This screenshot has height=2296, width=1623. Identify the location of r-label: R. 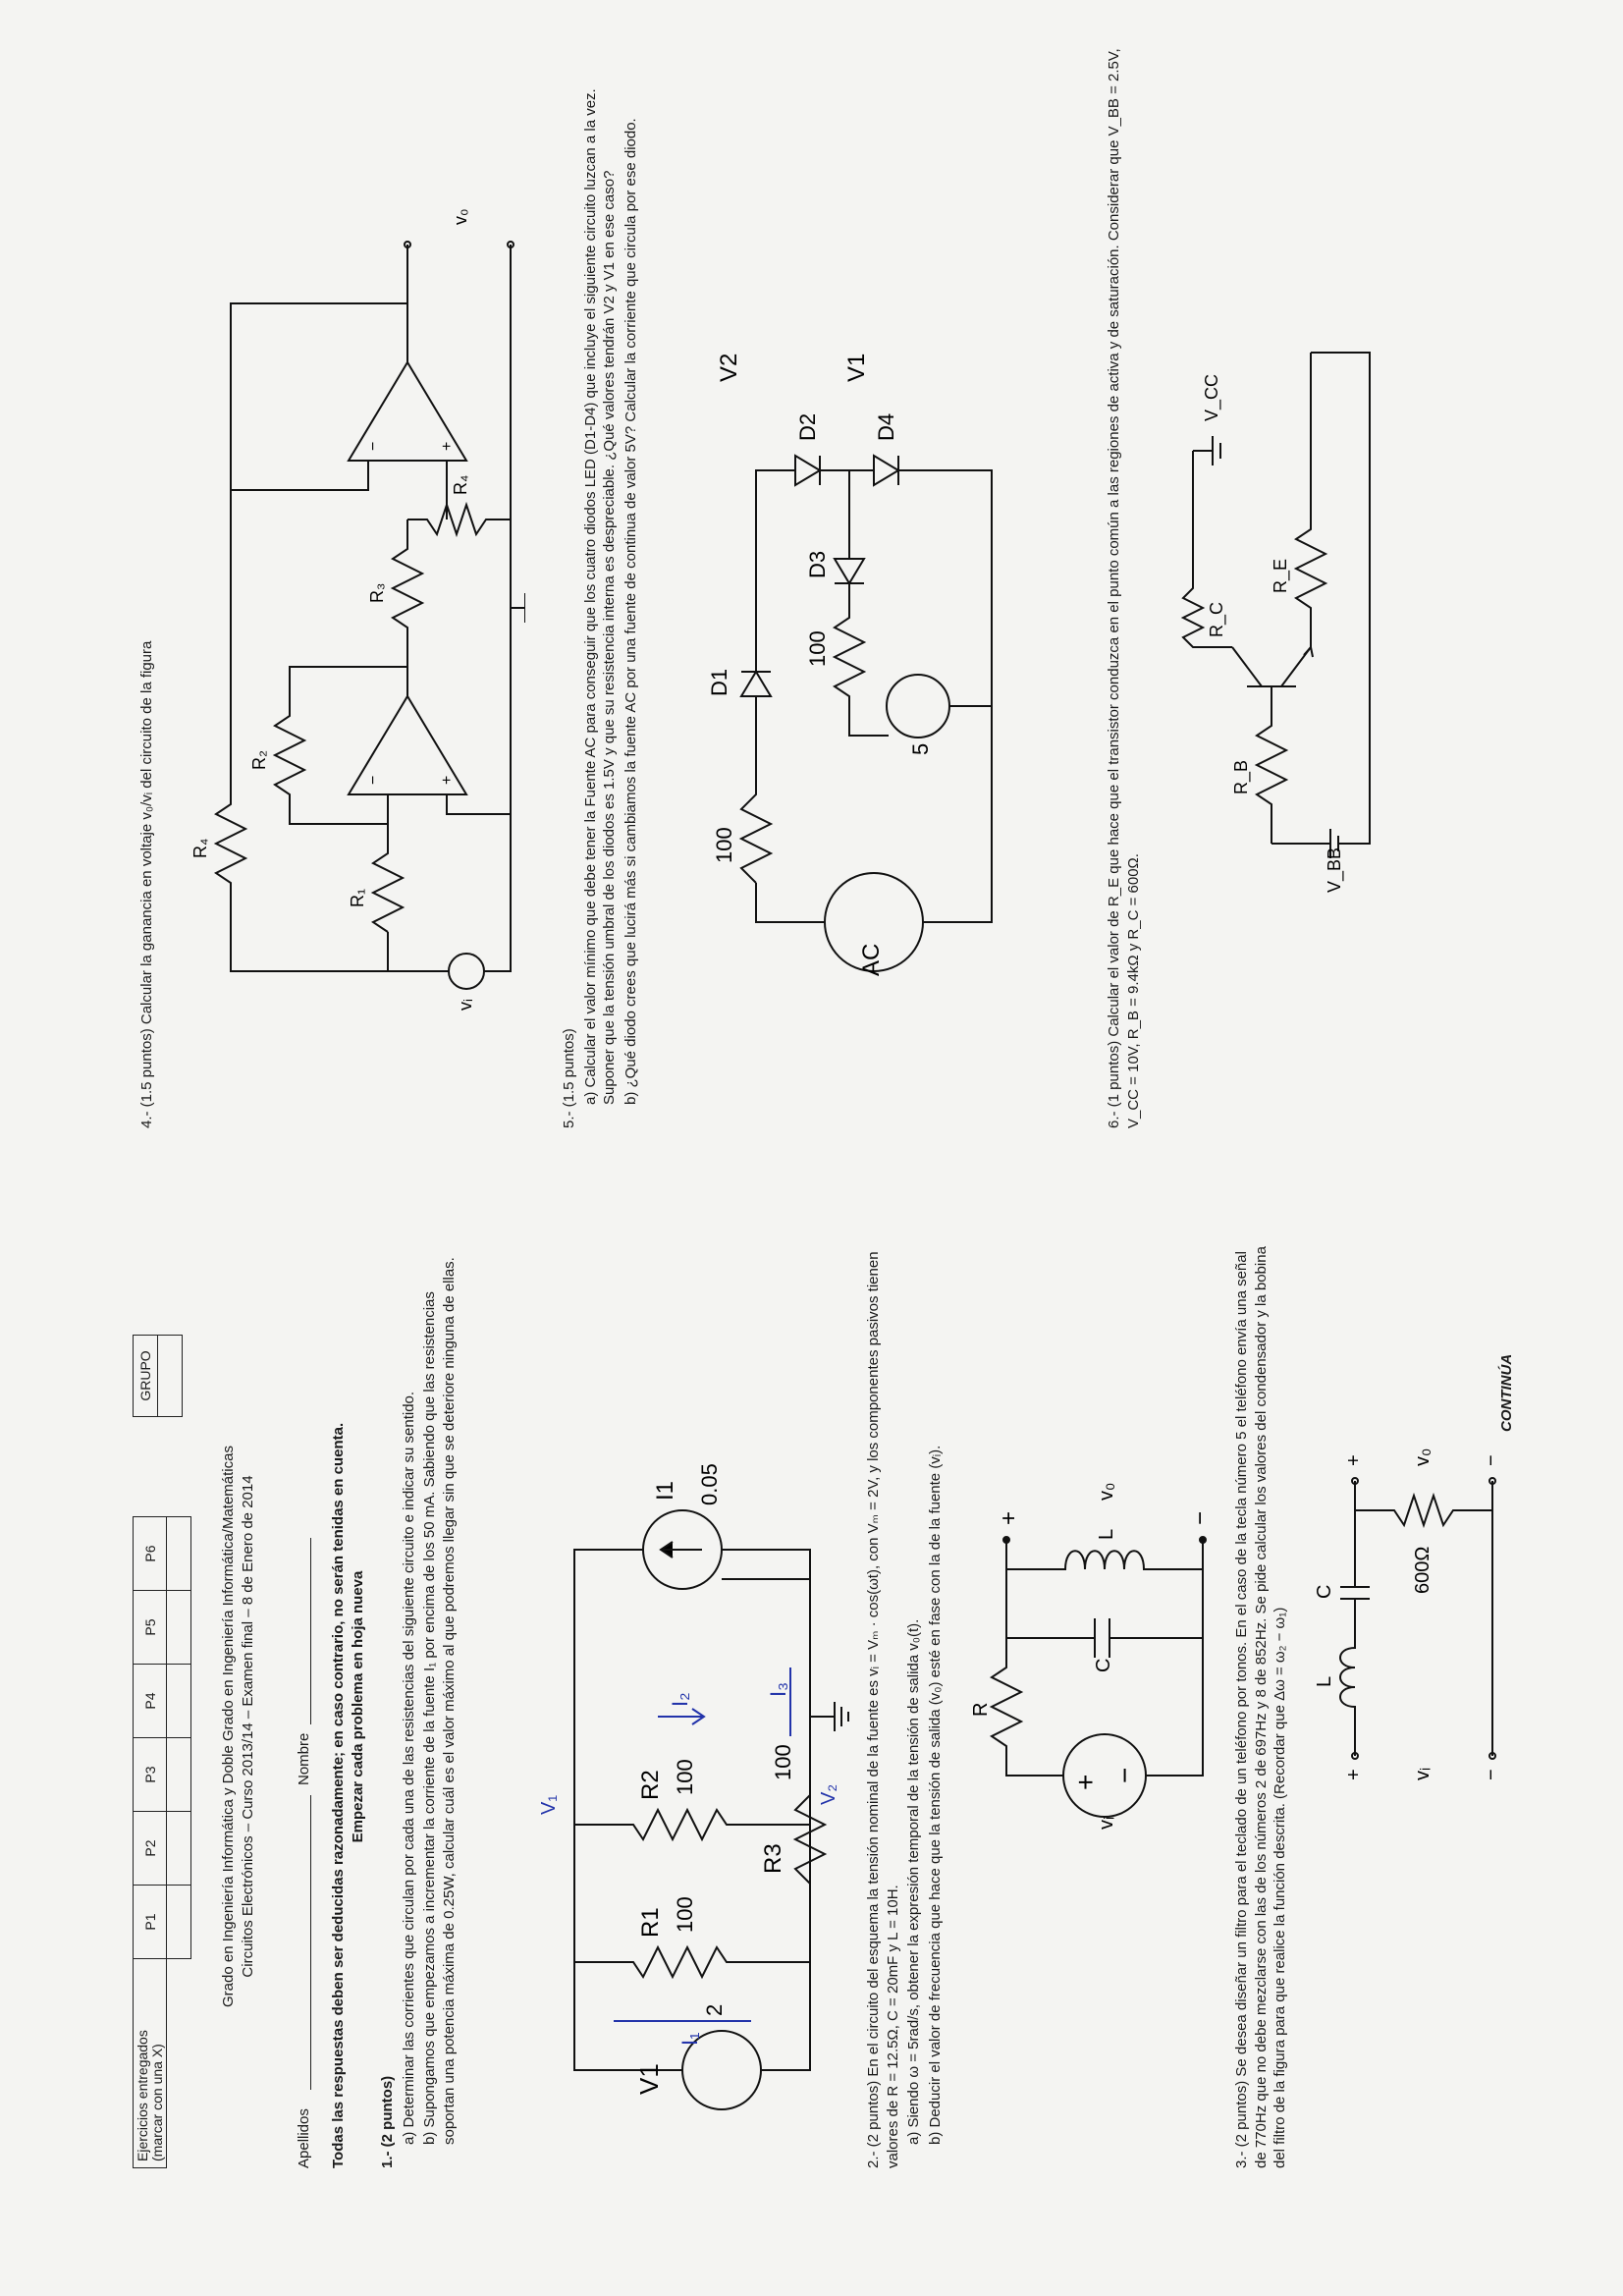
(981, 1710).